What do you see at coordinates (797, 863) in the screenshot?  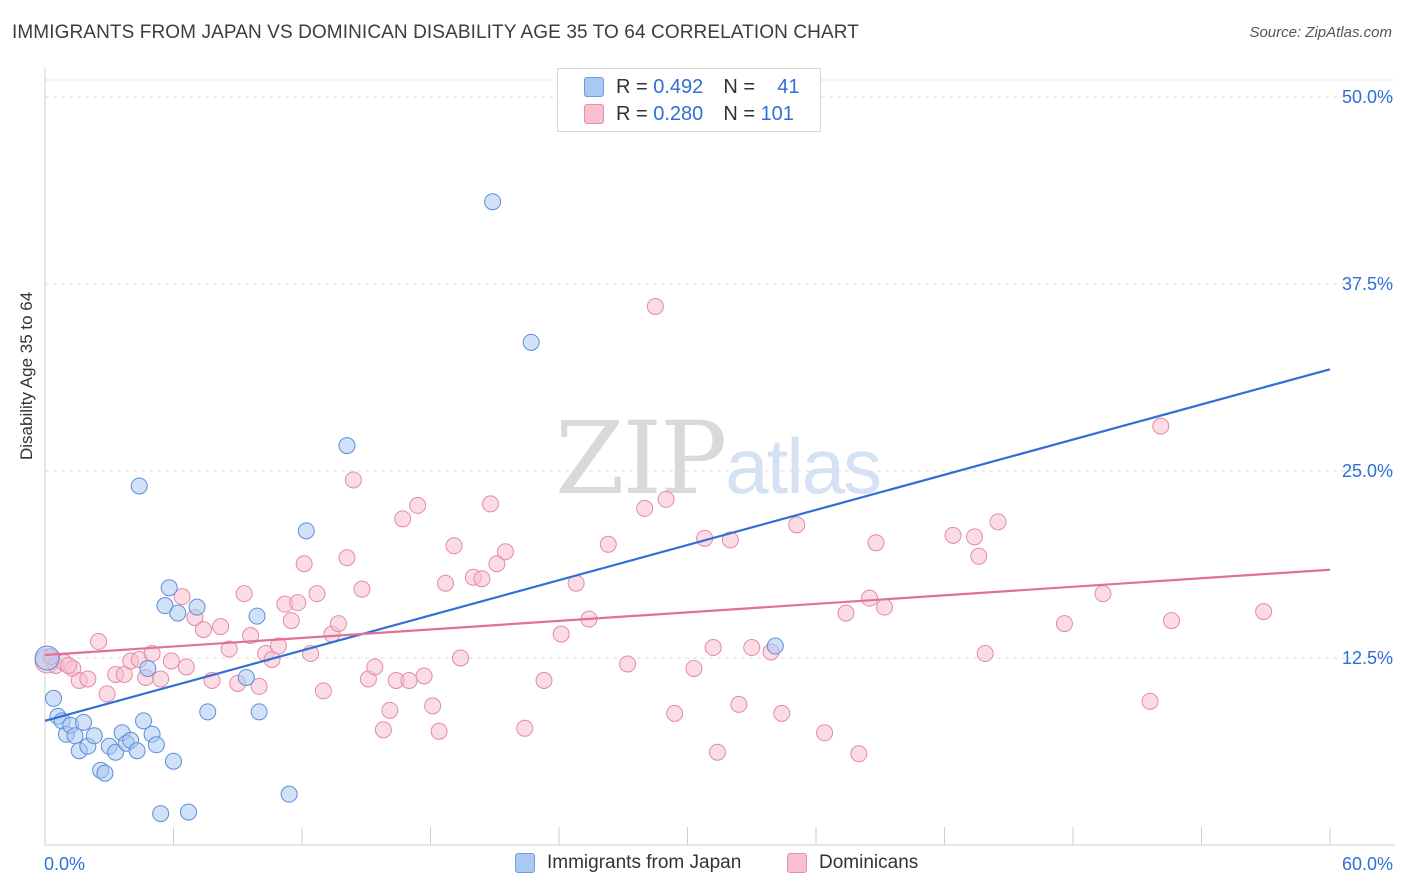 I see `bottom-legend-swatch-dominicans` at bounding box center [797, 863].